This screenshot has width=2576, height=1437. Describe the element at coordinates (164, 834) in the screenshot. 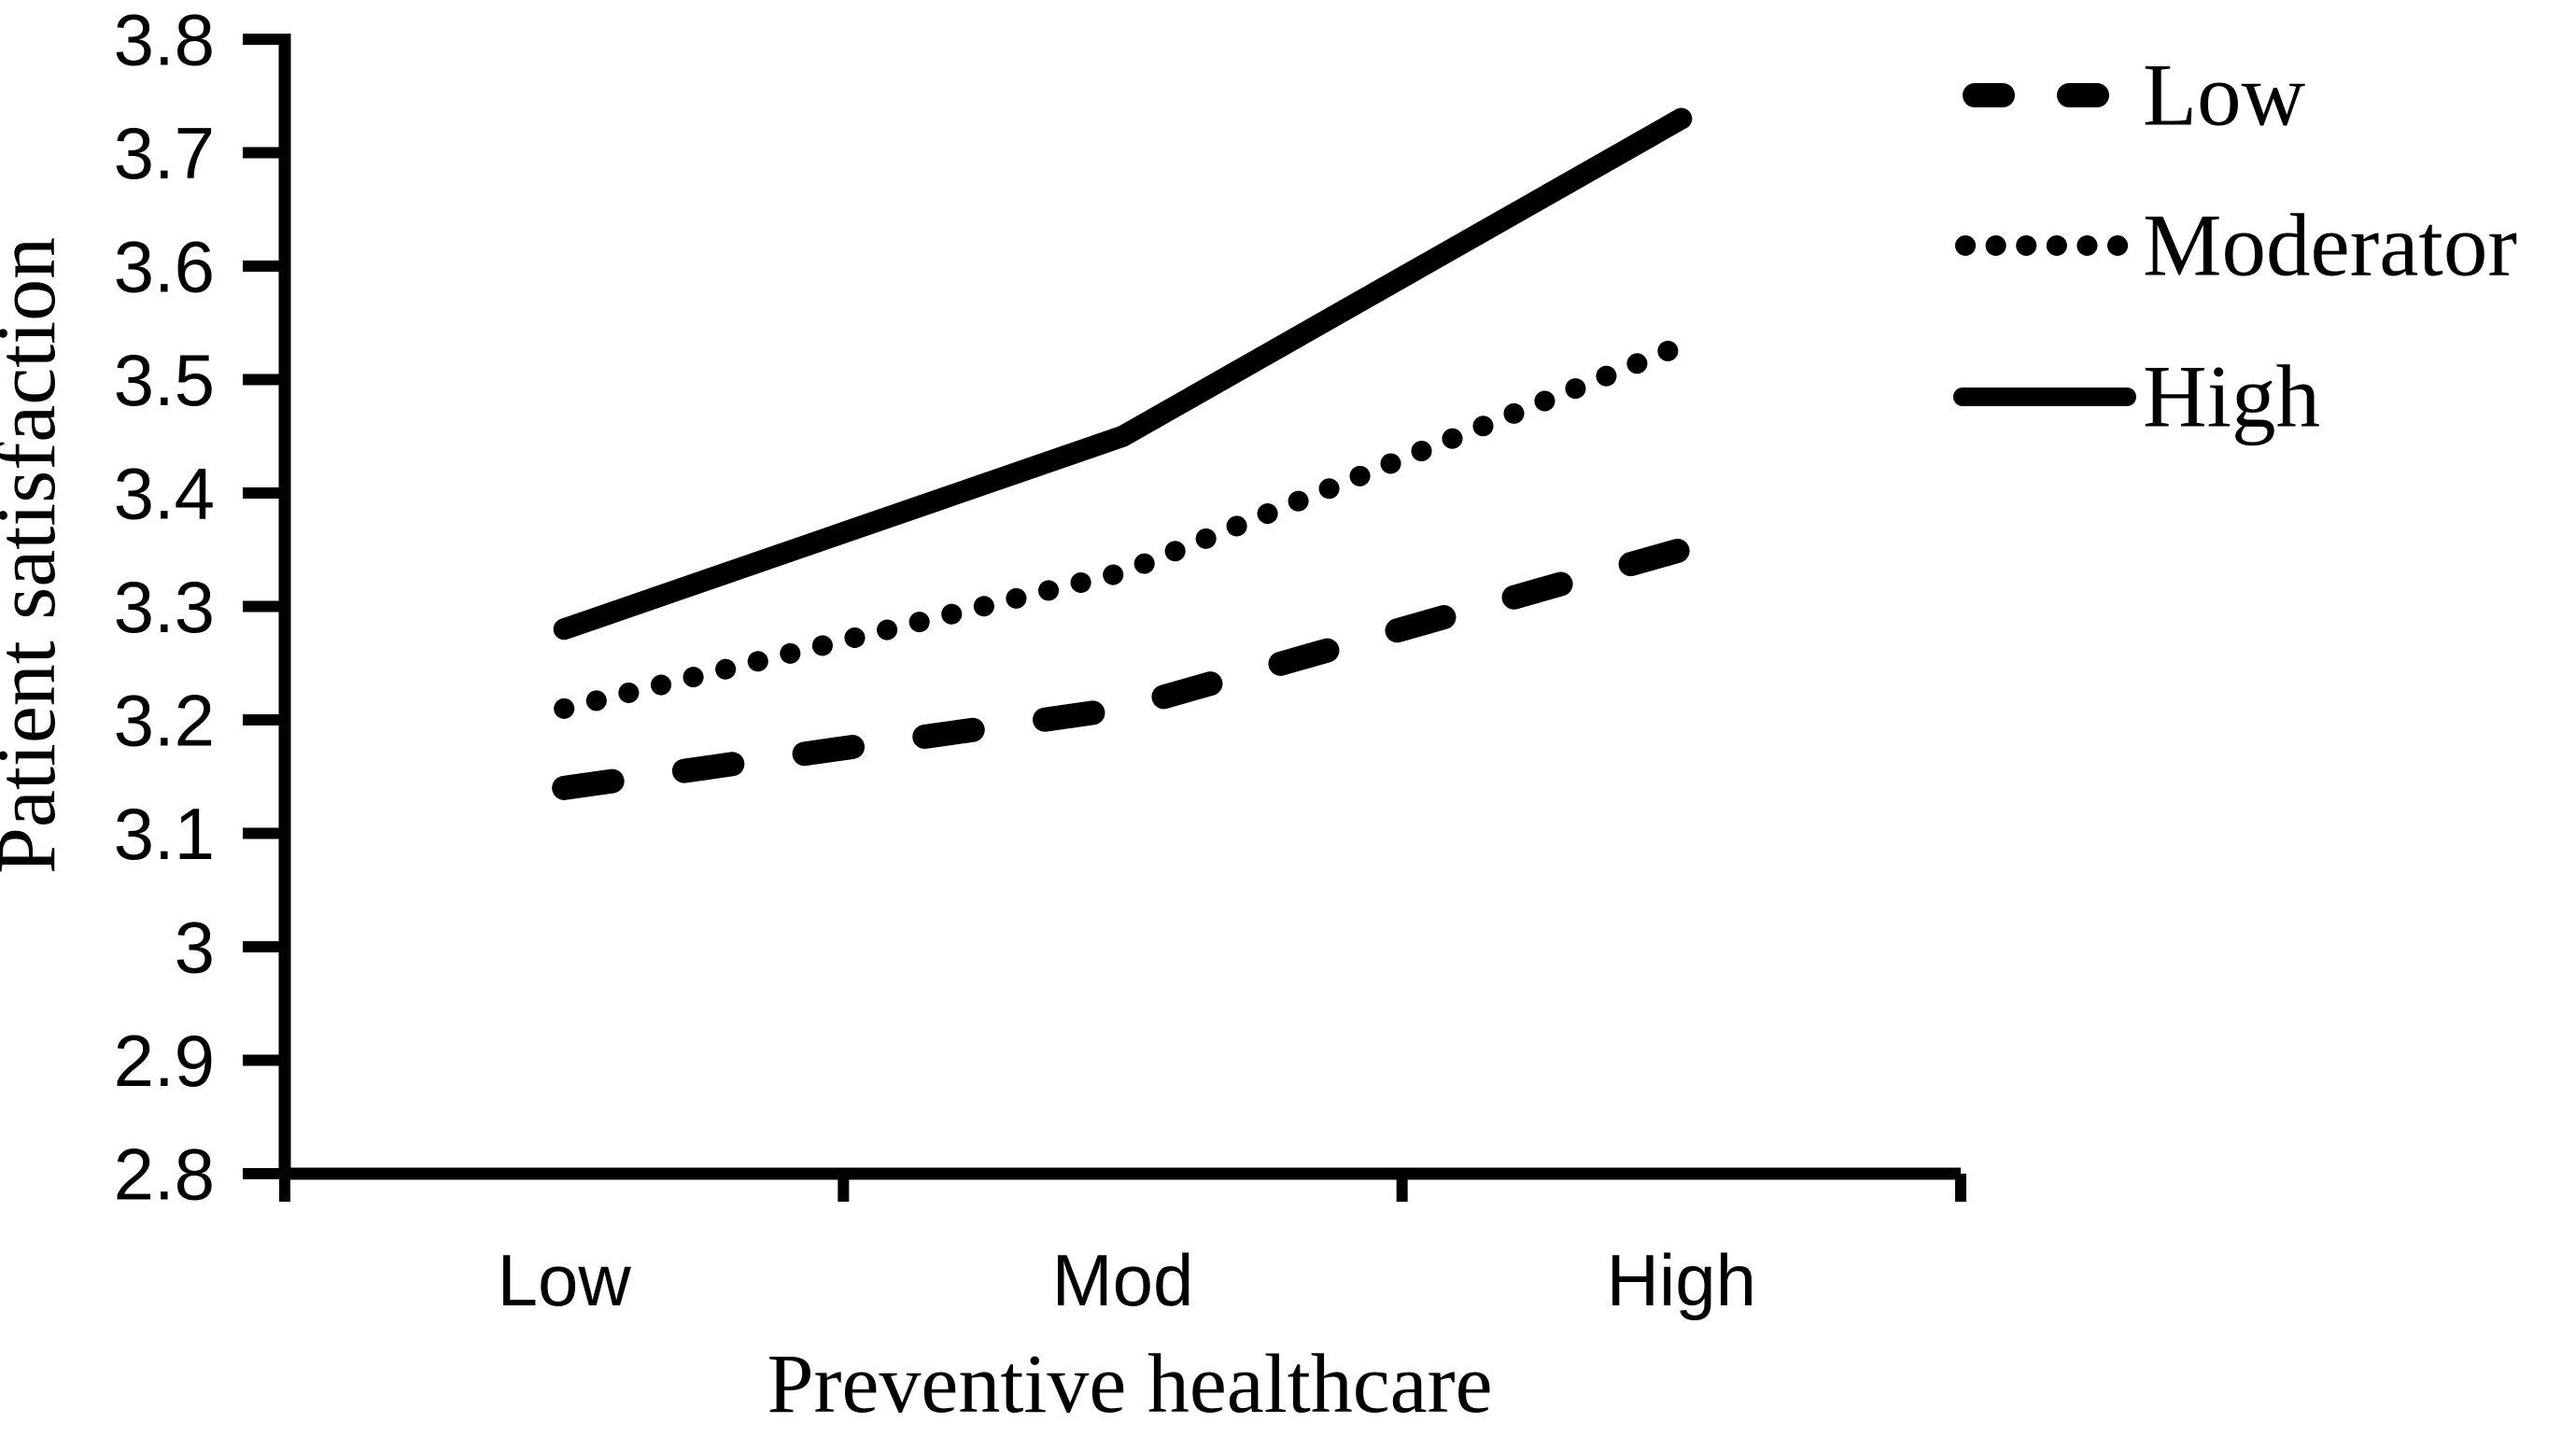

I see `y-tick-label: 3.1` at that location.